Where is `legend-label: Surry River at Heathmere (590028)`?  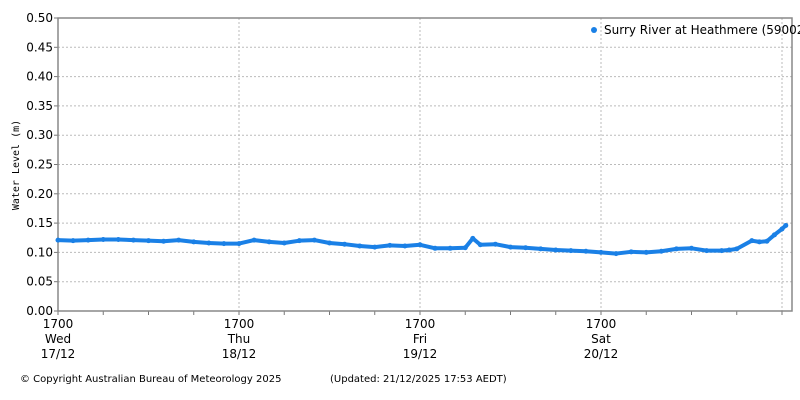
legend-label: Surry River at Heathmere (590028) is located at coordinates (702, 30).